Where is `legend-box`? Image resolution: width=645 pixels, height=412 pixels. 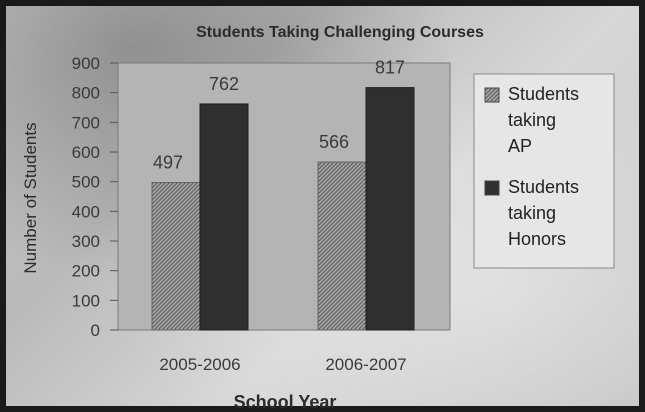
legend-box is located at coordinates (544, 171).